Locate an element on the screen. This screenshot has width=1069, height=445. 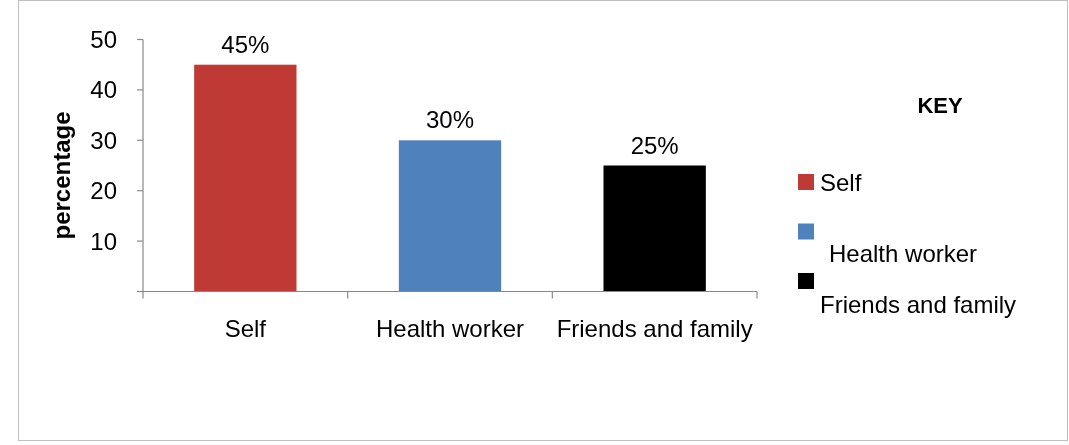
x-tick-label: Friends and family is located at coordinates (654, 328).